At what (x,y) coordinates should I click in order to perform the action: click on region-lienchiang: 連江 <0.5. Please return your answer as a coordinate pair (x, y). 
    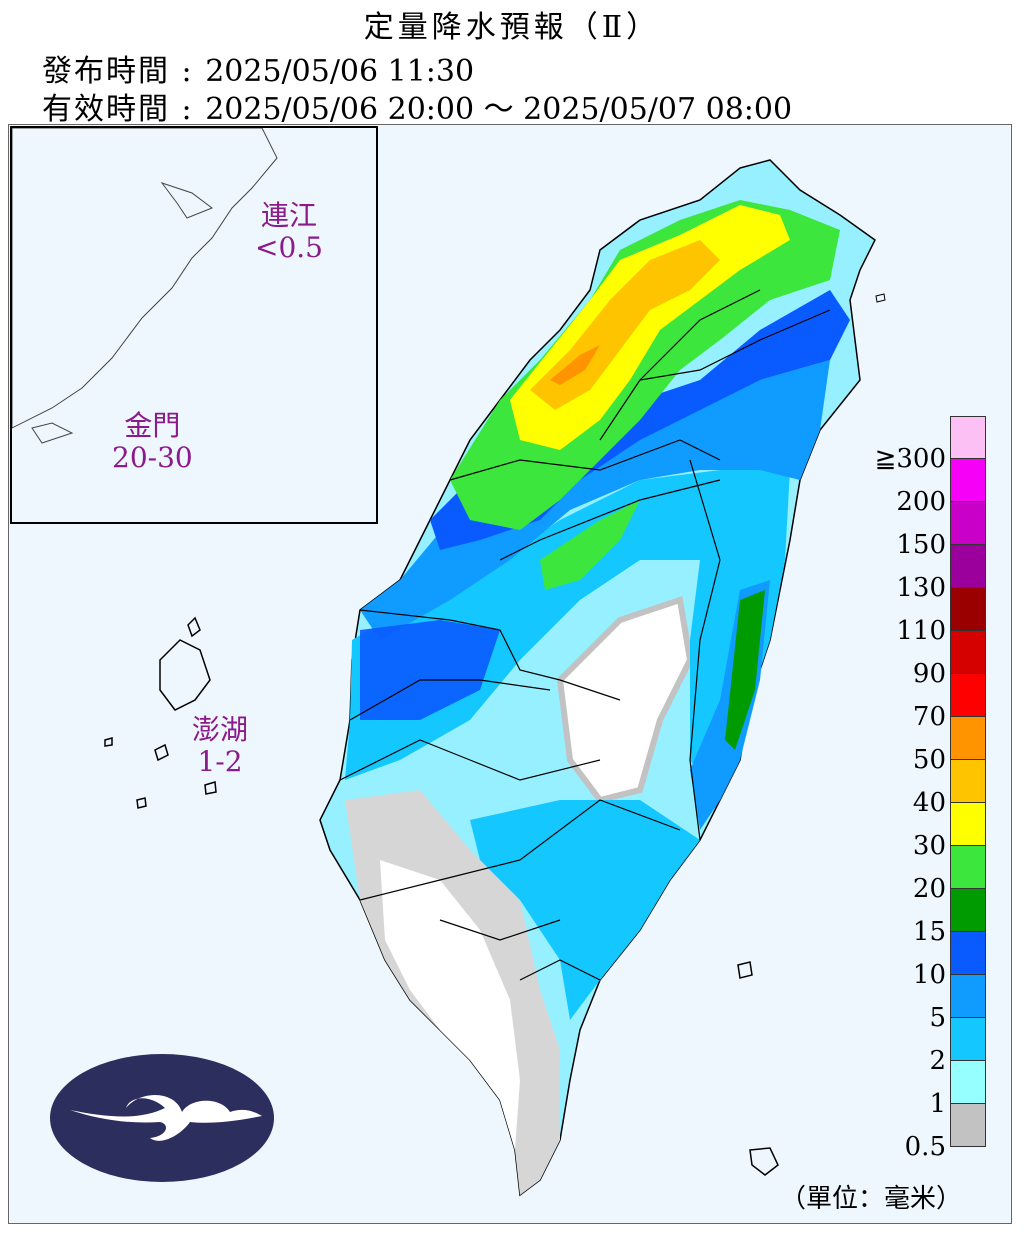
    Looking at the image, I should click on (289, 232).